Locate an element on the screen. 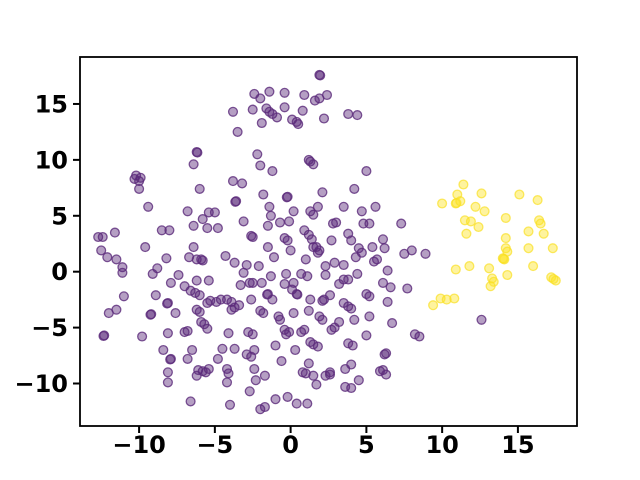 Image resolution: width=640 pixels, height=480 pixels. x-tick-label: 5 is located at coordinates (366, 445).